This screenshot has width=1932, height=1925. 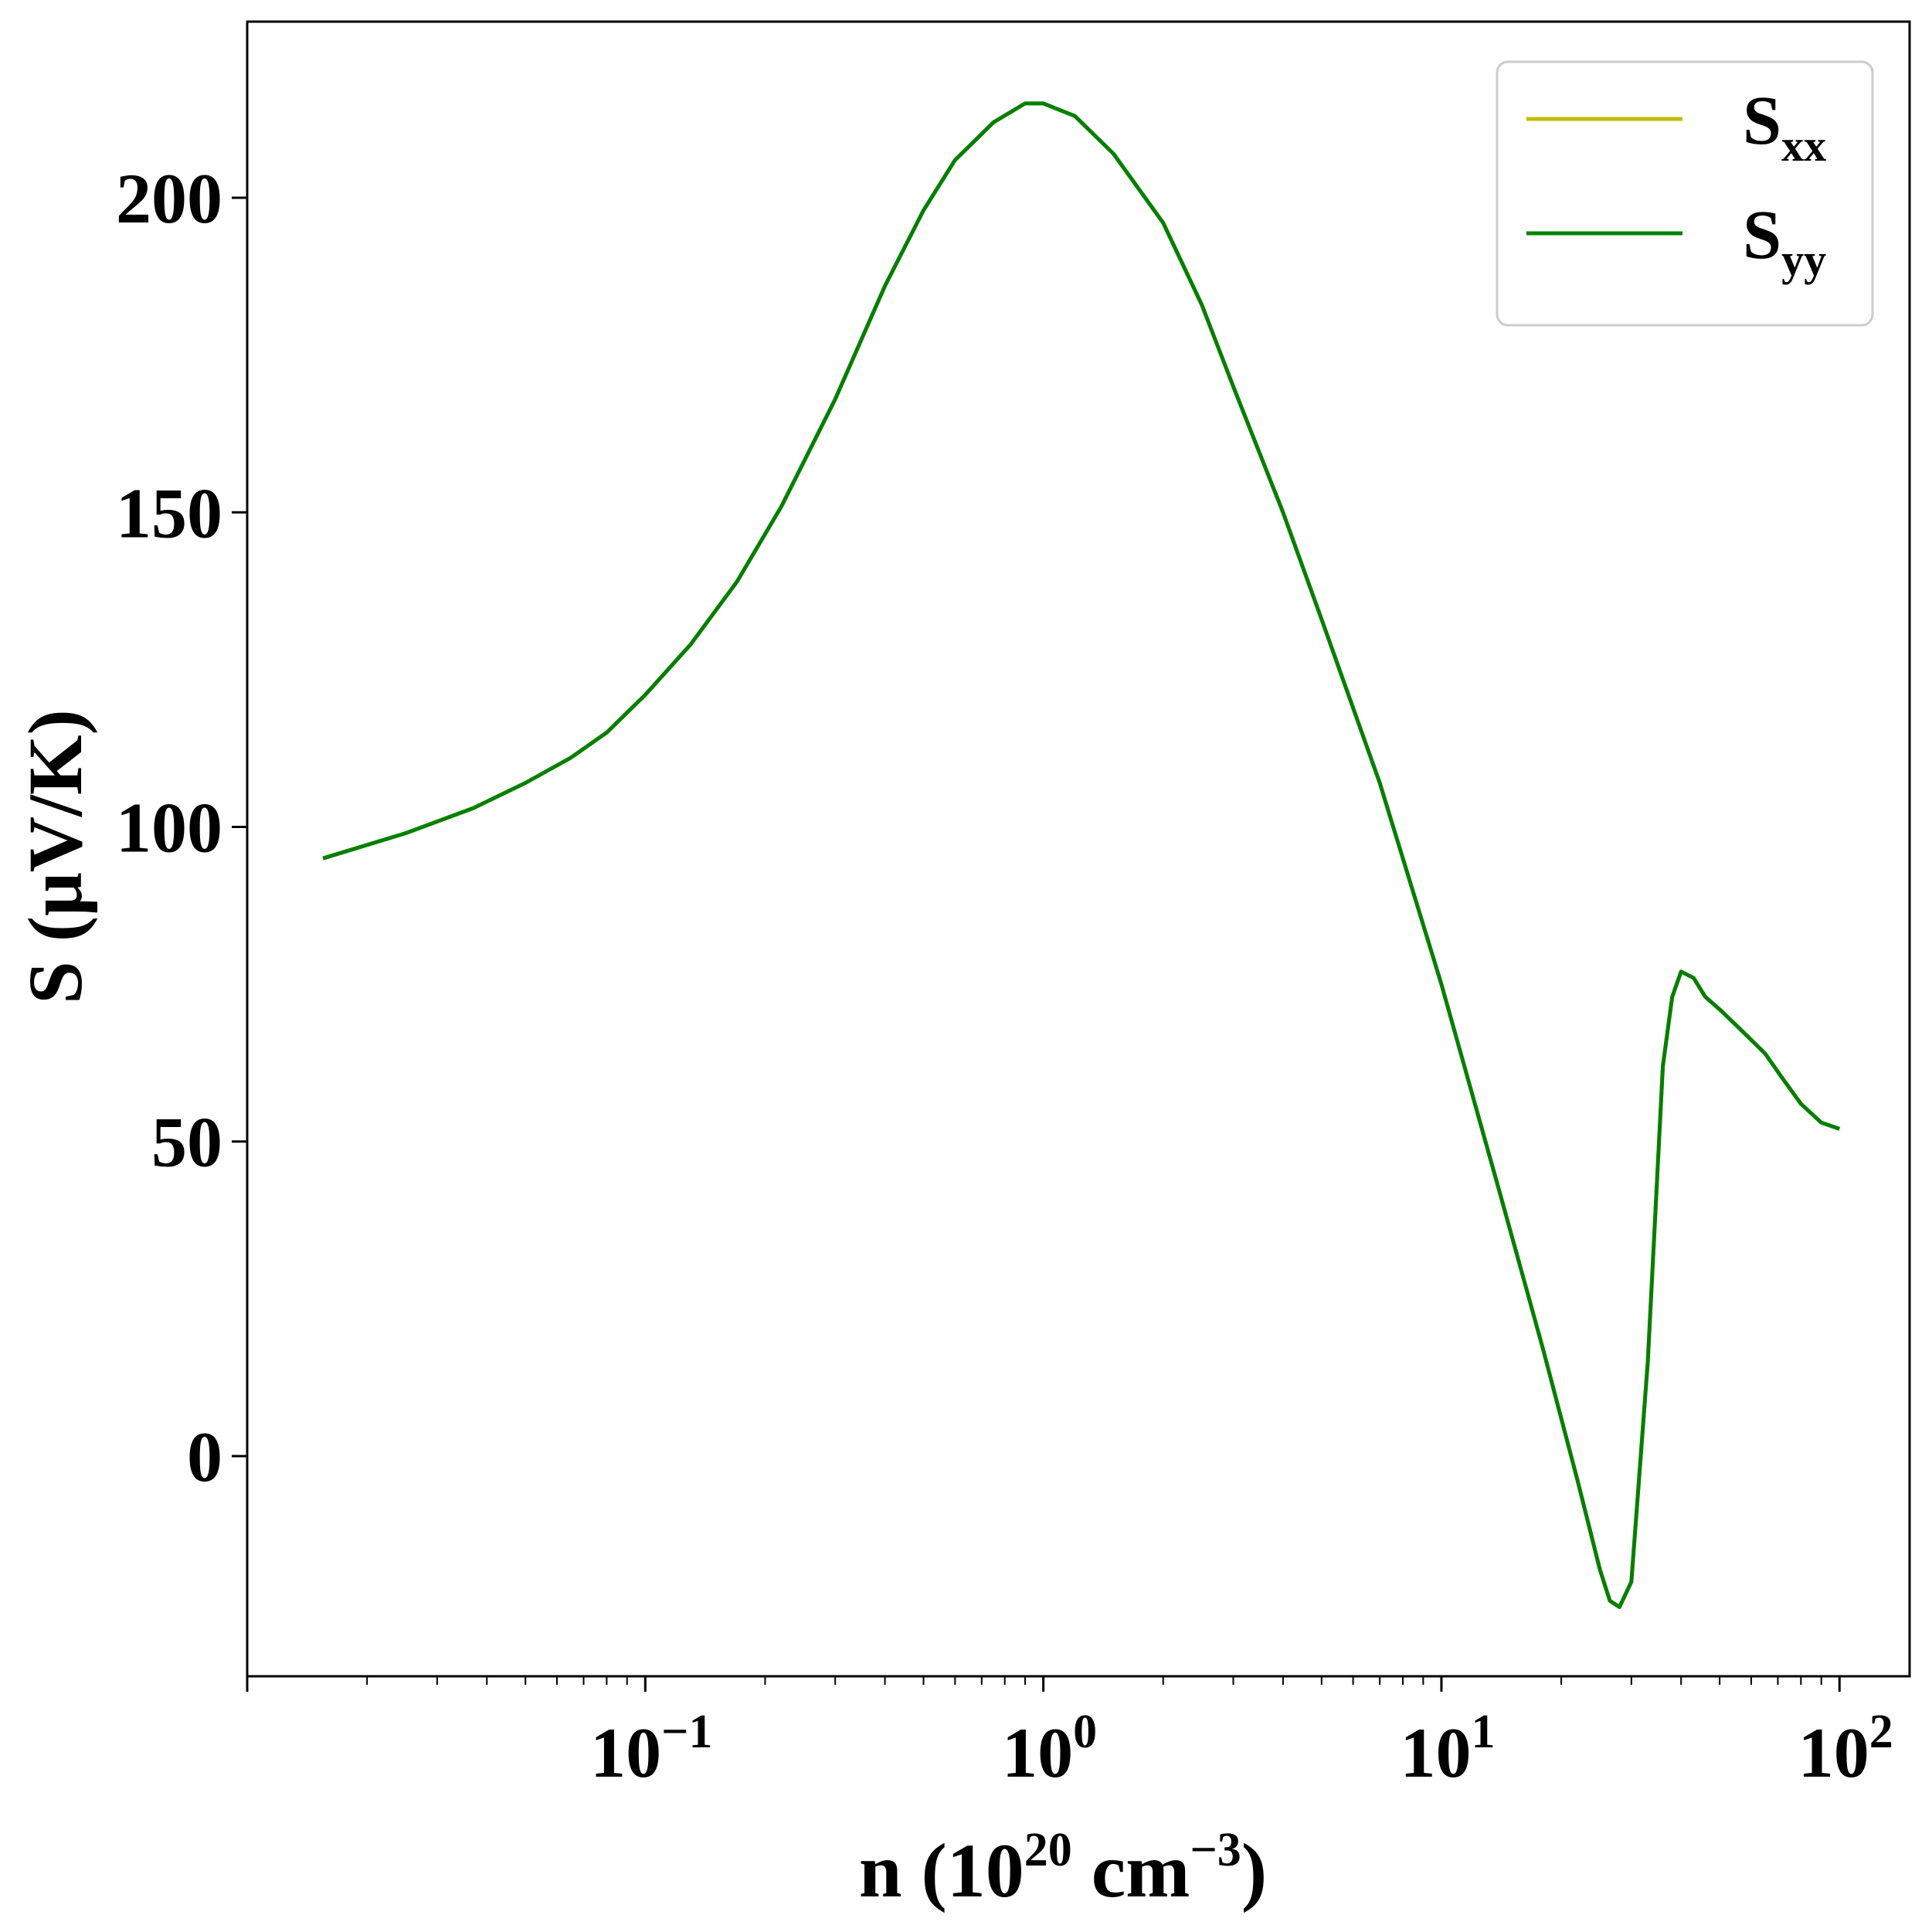 I want to click on y-tick-label: 50, so click(x=186, y=1142).